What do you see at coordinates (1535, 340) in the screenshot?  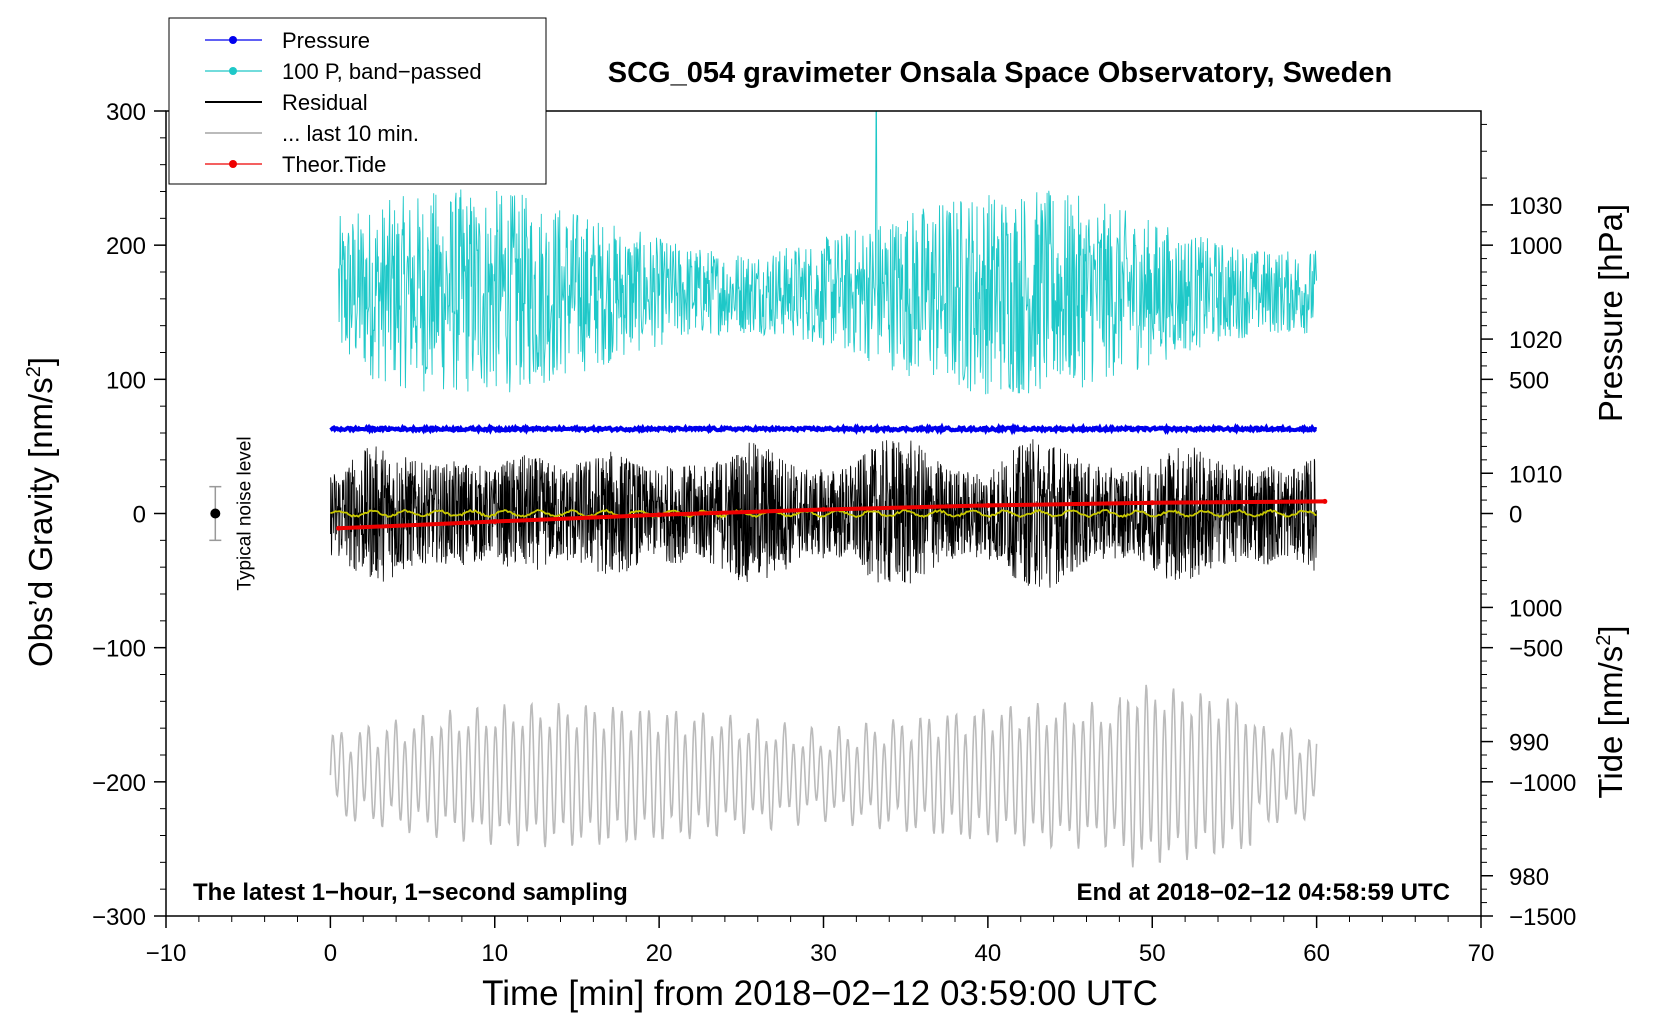 I see `y2-tick-label: 1020` at bounding box center [1535, 340].